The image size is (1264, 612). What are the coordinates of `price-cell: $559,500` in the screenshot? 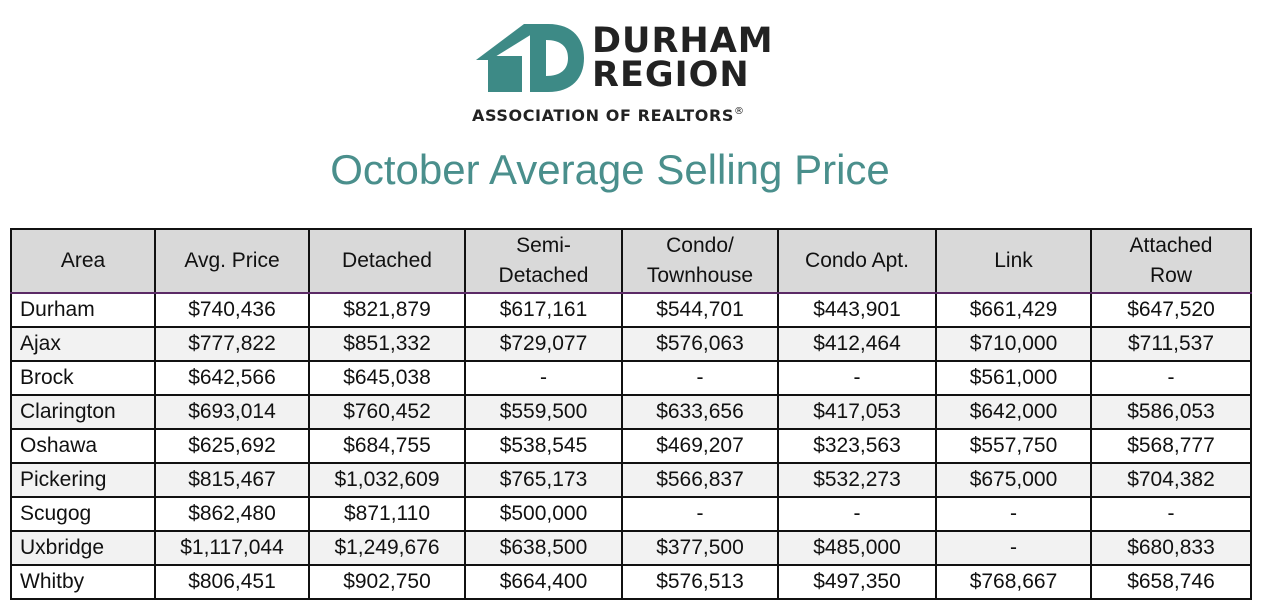 It's located at (543, 412).